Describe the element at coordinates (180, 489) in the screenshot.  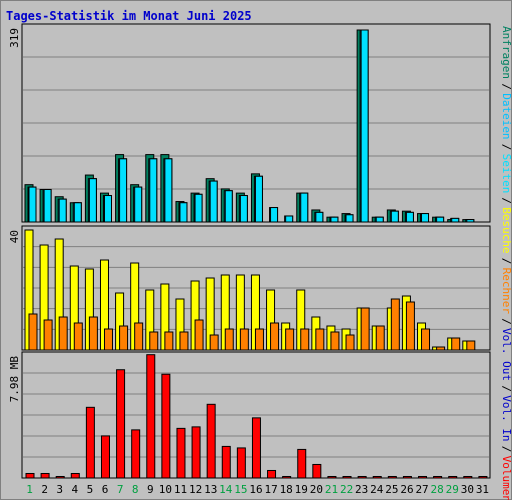
I see `x-tick-label: 11` at that location.